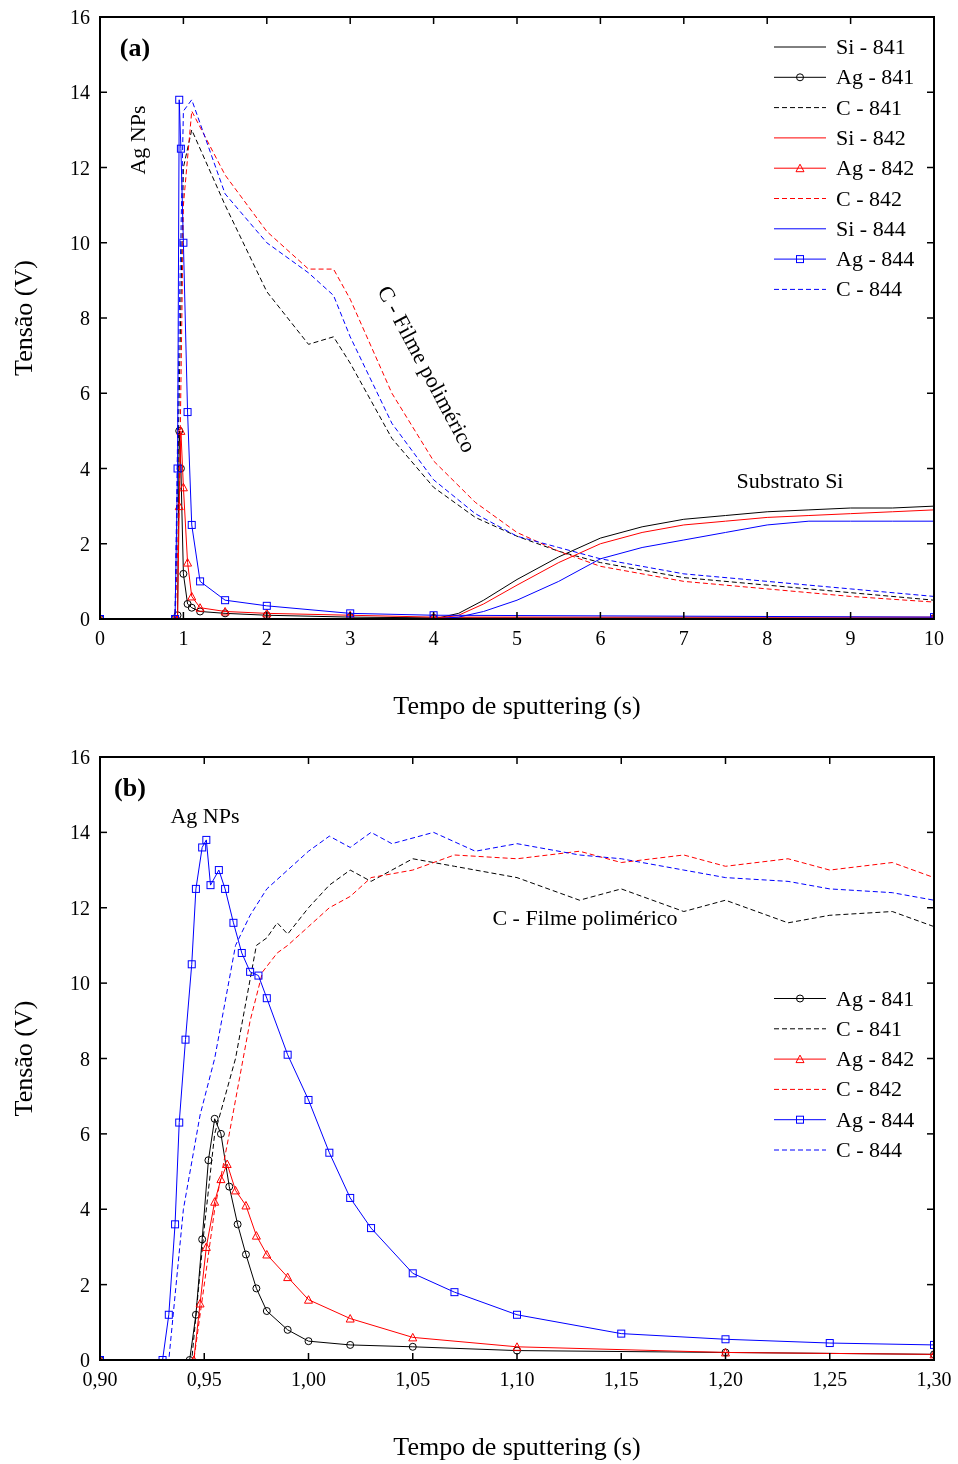 The height and width of the screenshot is (1464, 958). What do you see at coordinates (767, 638) in the screenshot?
I see `x-tick-label: 8` at bounding box center [767, 638].